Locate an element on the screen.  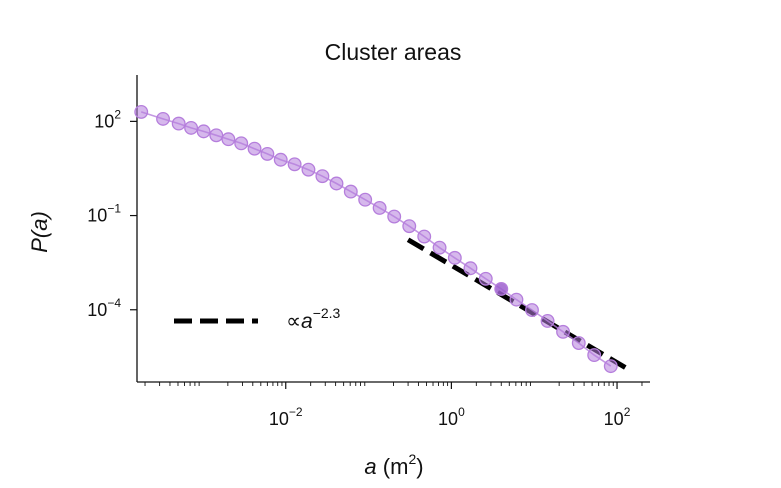
legend-label: ∝a−2.3 is located at coordinates (313, 319).